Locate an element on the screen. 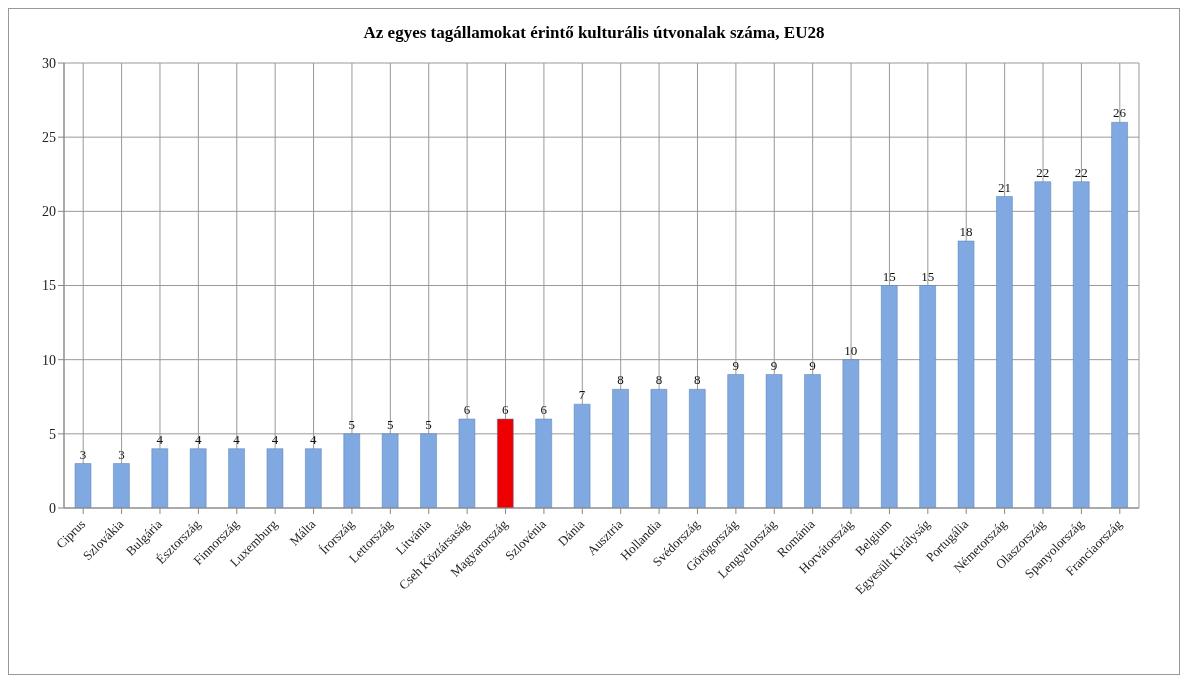 Image resolution: width=1191 pixels, height=687 pixels. y-tick-label: 15 is located at coordinates (49, 286).